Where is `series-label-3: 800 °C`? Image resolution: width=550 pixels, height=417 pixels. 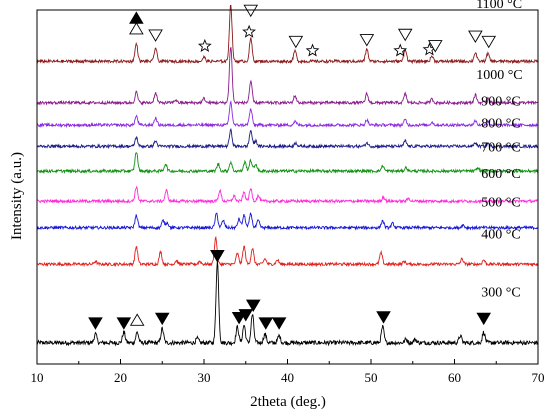 series-label-3: 800 °C is located at coordinates (500, 124).